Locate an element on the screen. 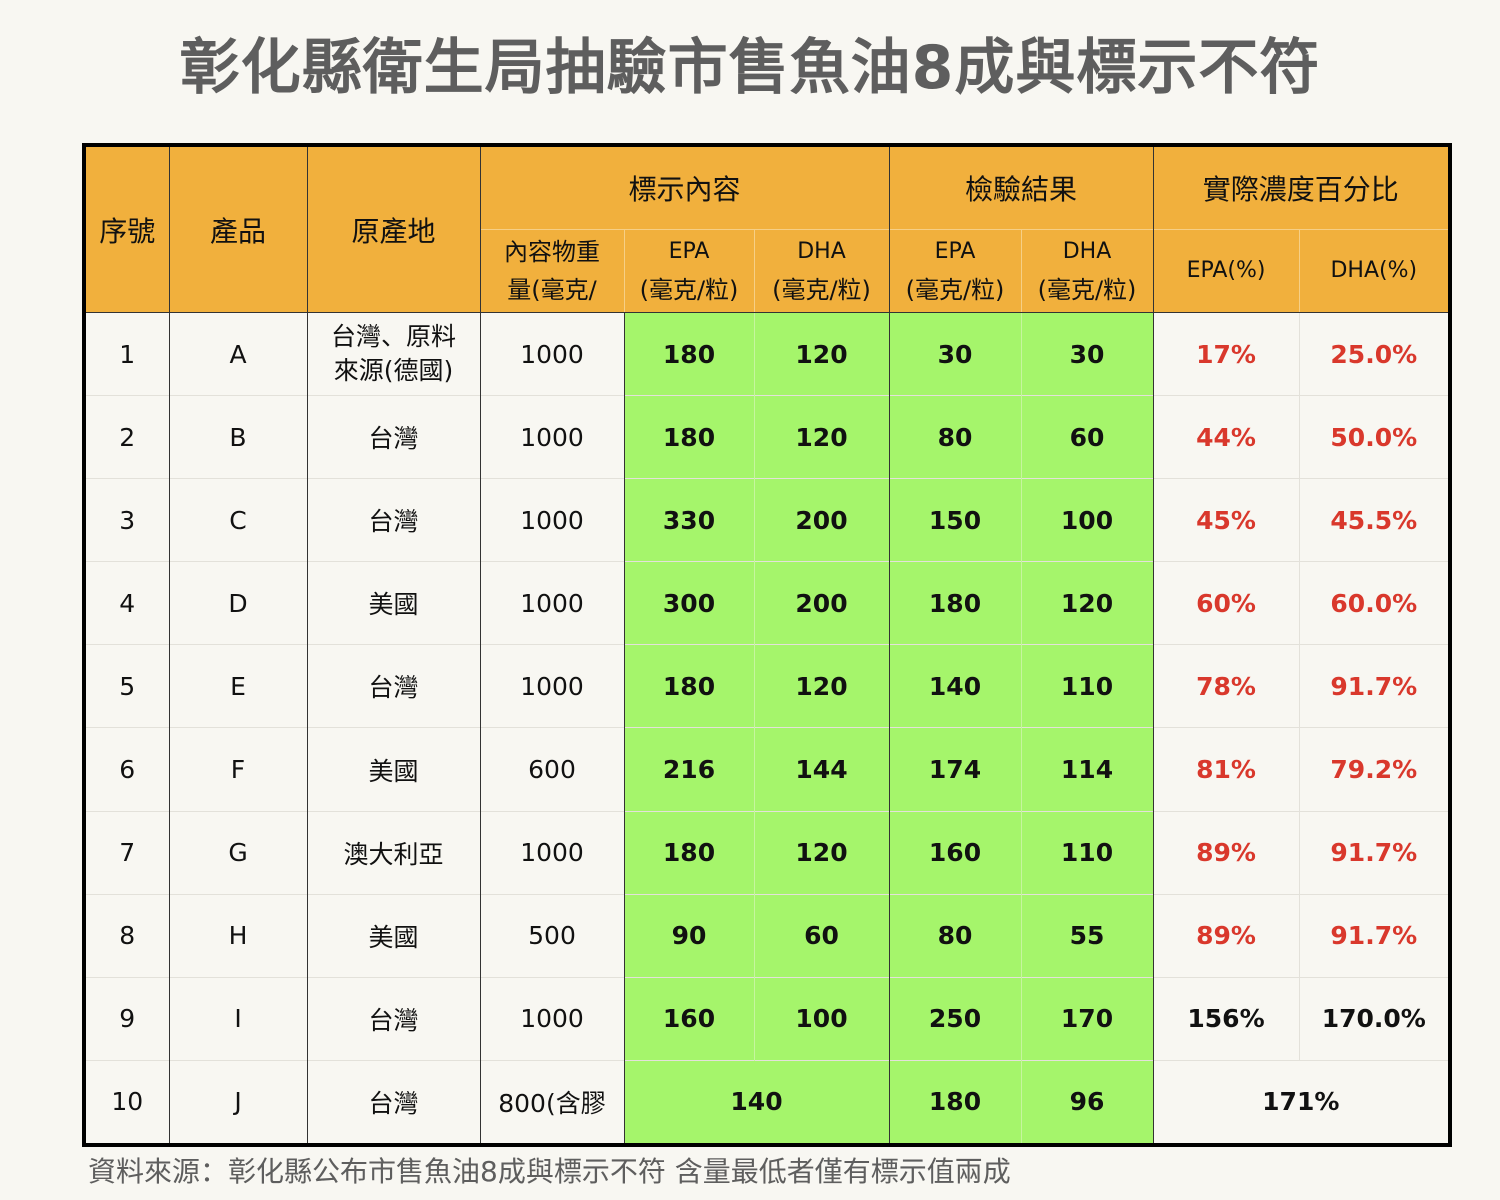  cell-epa-pct: 60% is located at coordinates (1226, 603).